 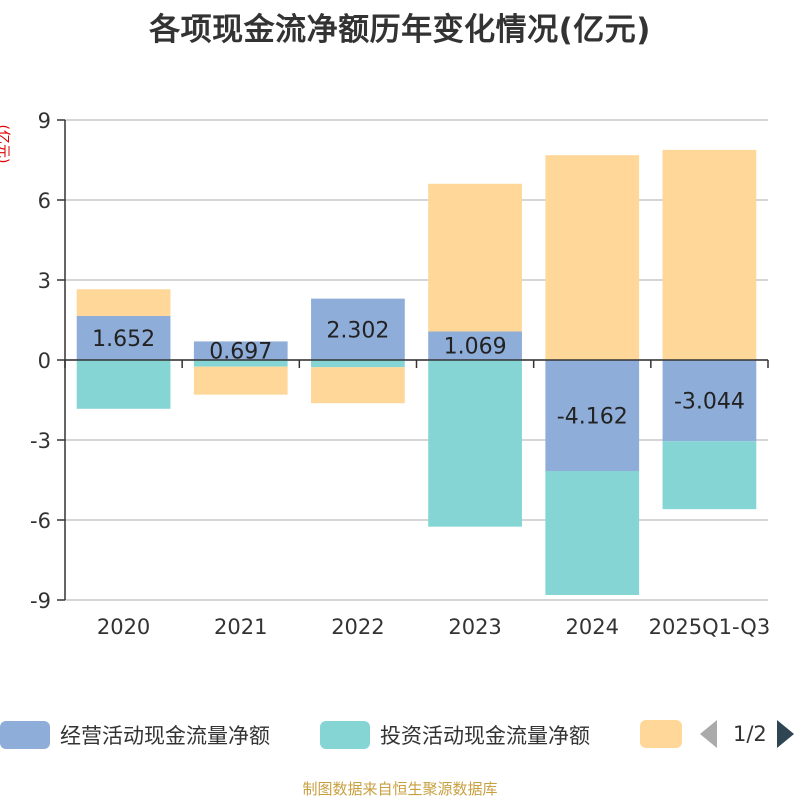 I want to click on legend-label-operating: 经营活动现金流量净额, so click(x=165, y=736).